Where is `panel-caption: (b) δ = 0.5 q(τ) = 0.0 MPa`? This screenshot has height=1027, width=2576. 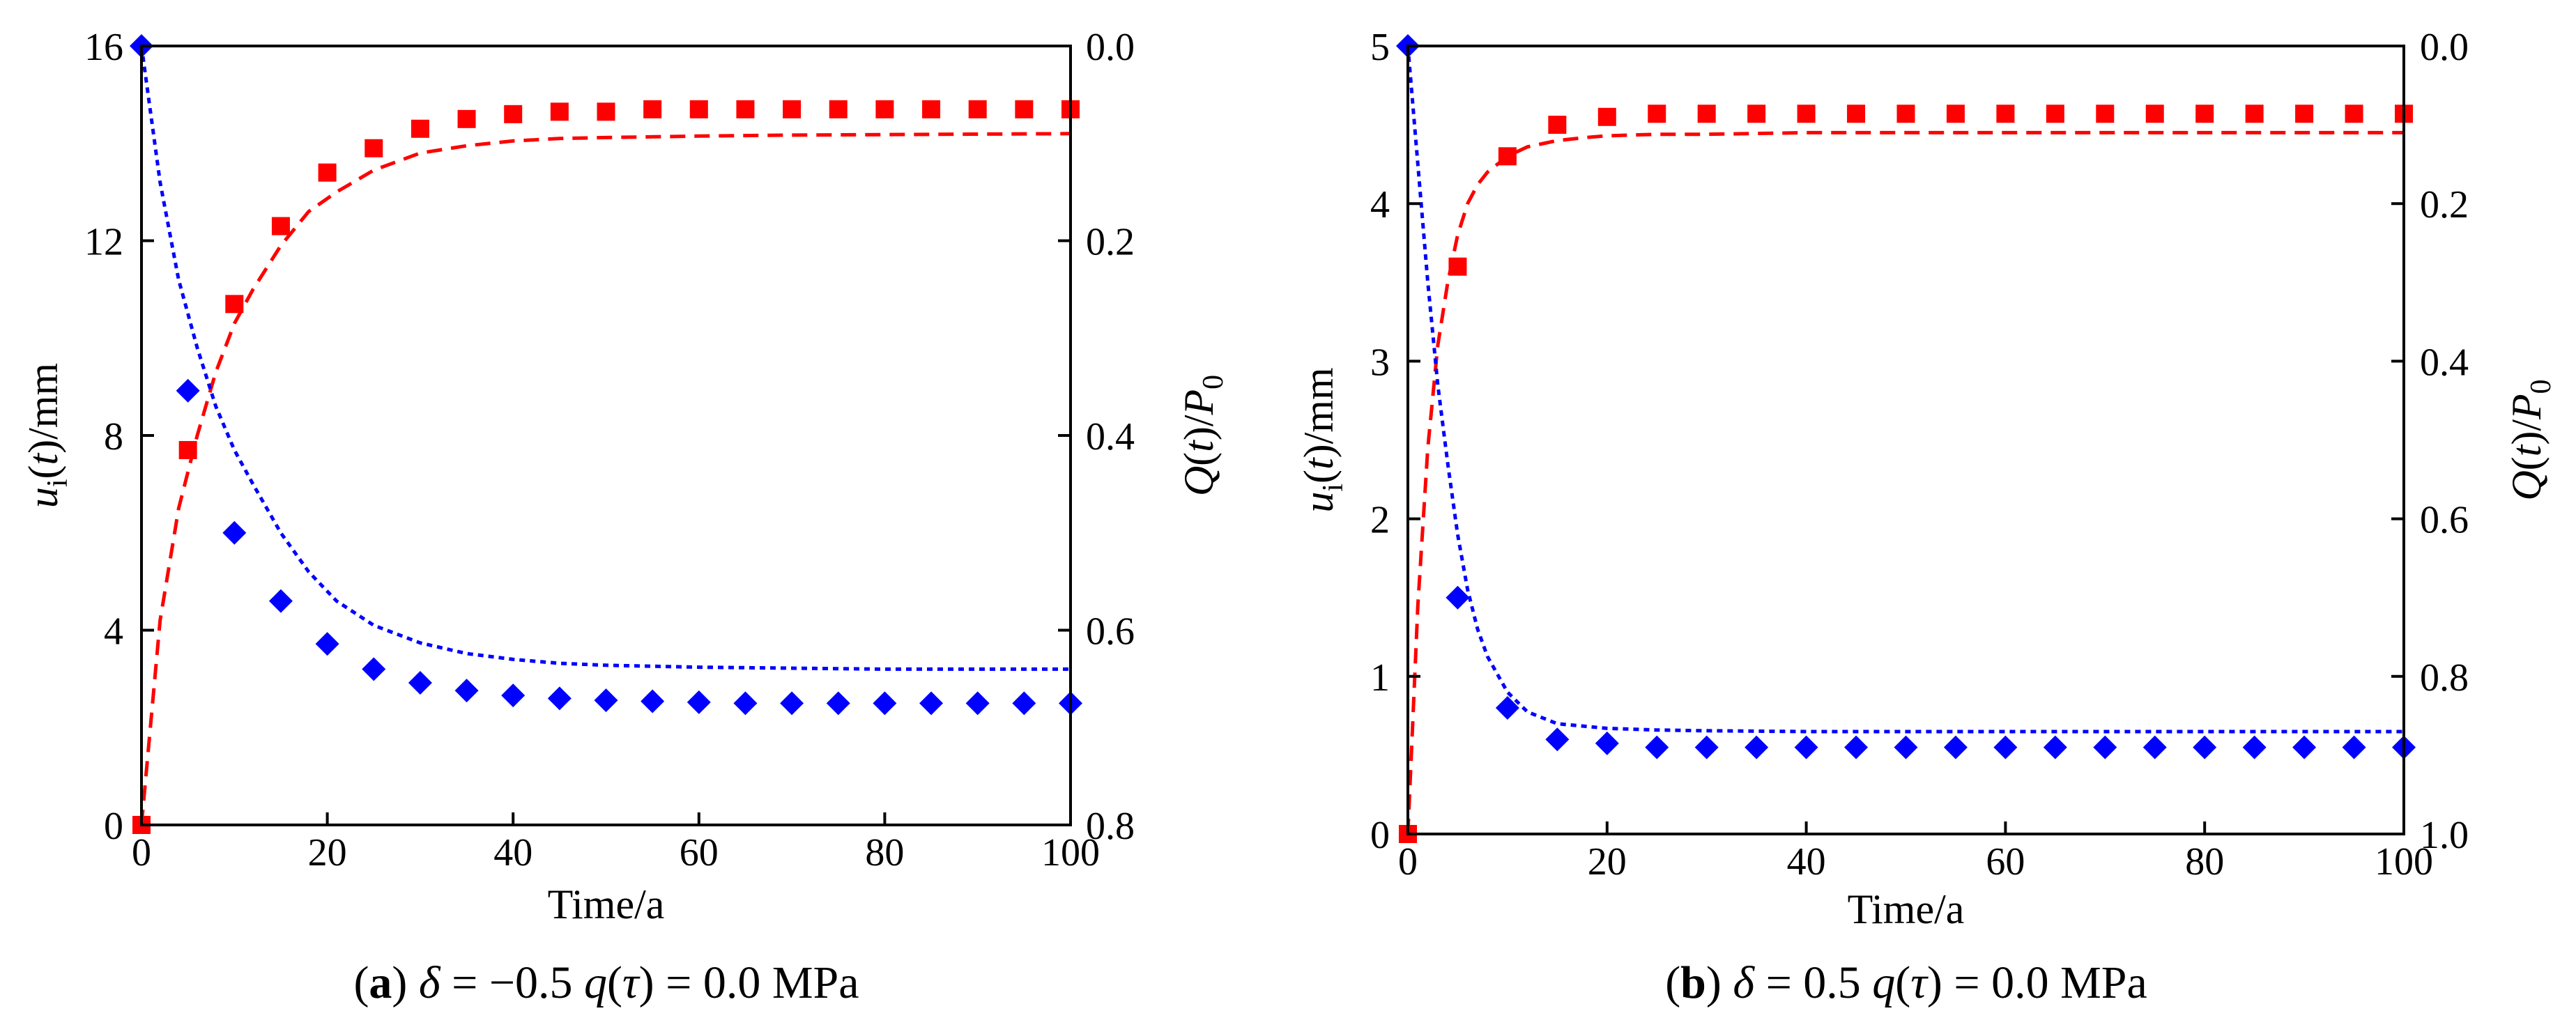 panel-caption: (b) δ = 0.5 q(τ) = 0.0 MPa is located at coordinates (1906, 982).